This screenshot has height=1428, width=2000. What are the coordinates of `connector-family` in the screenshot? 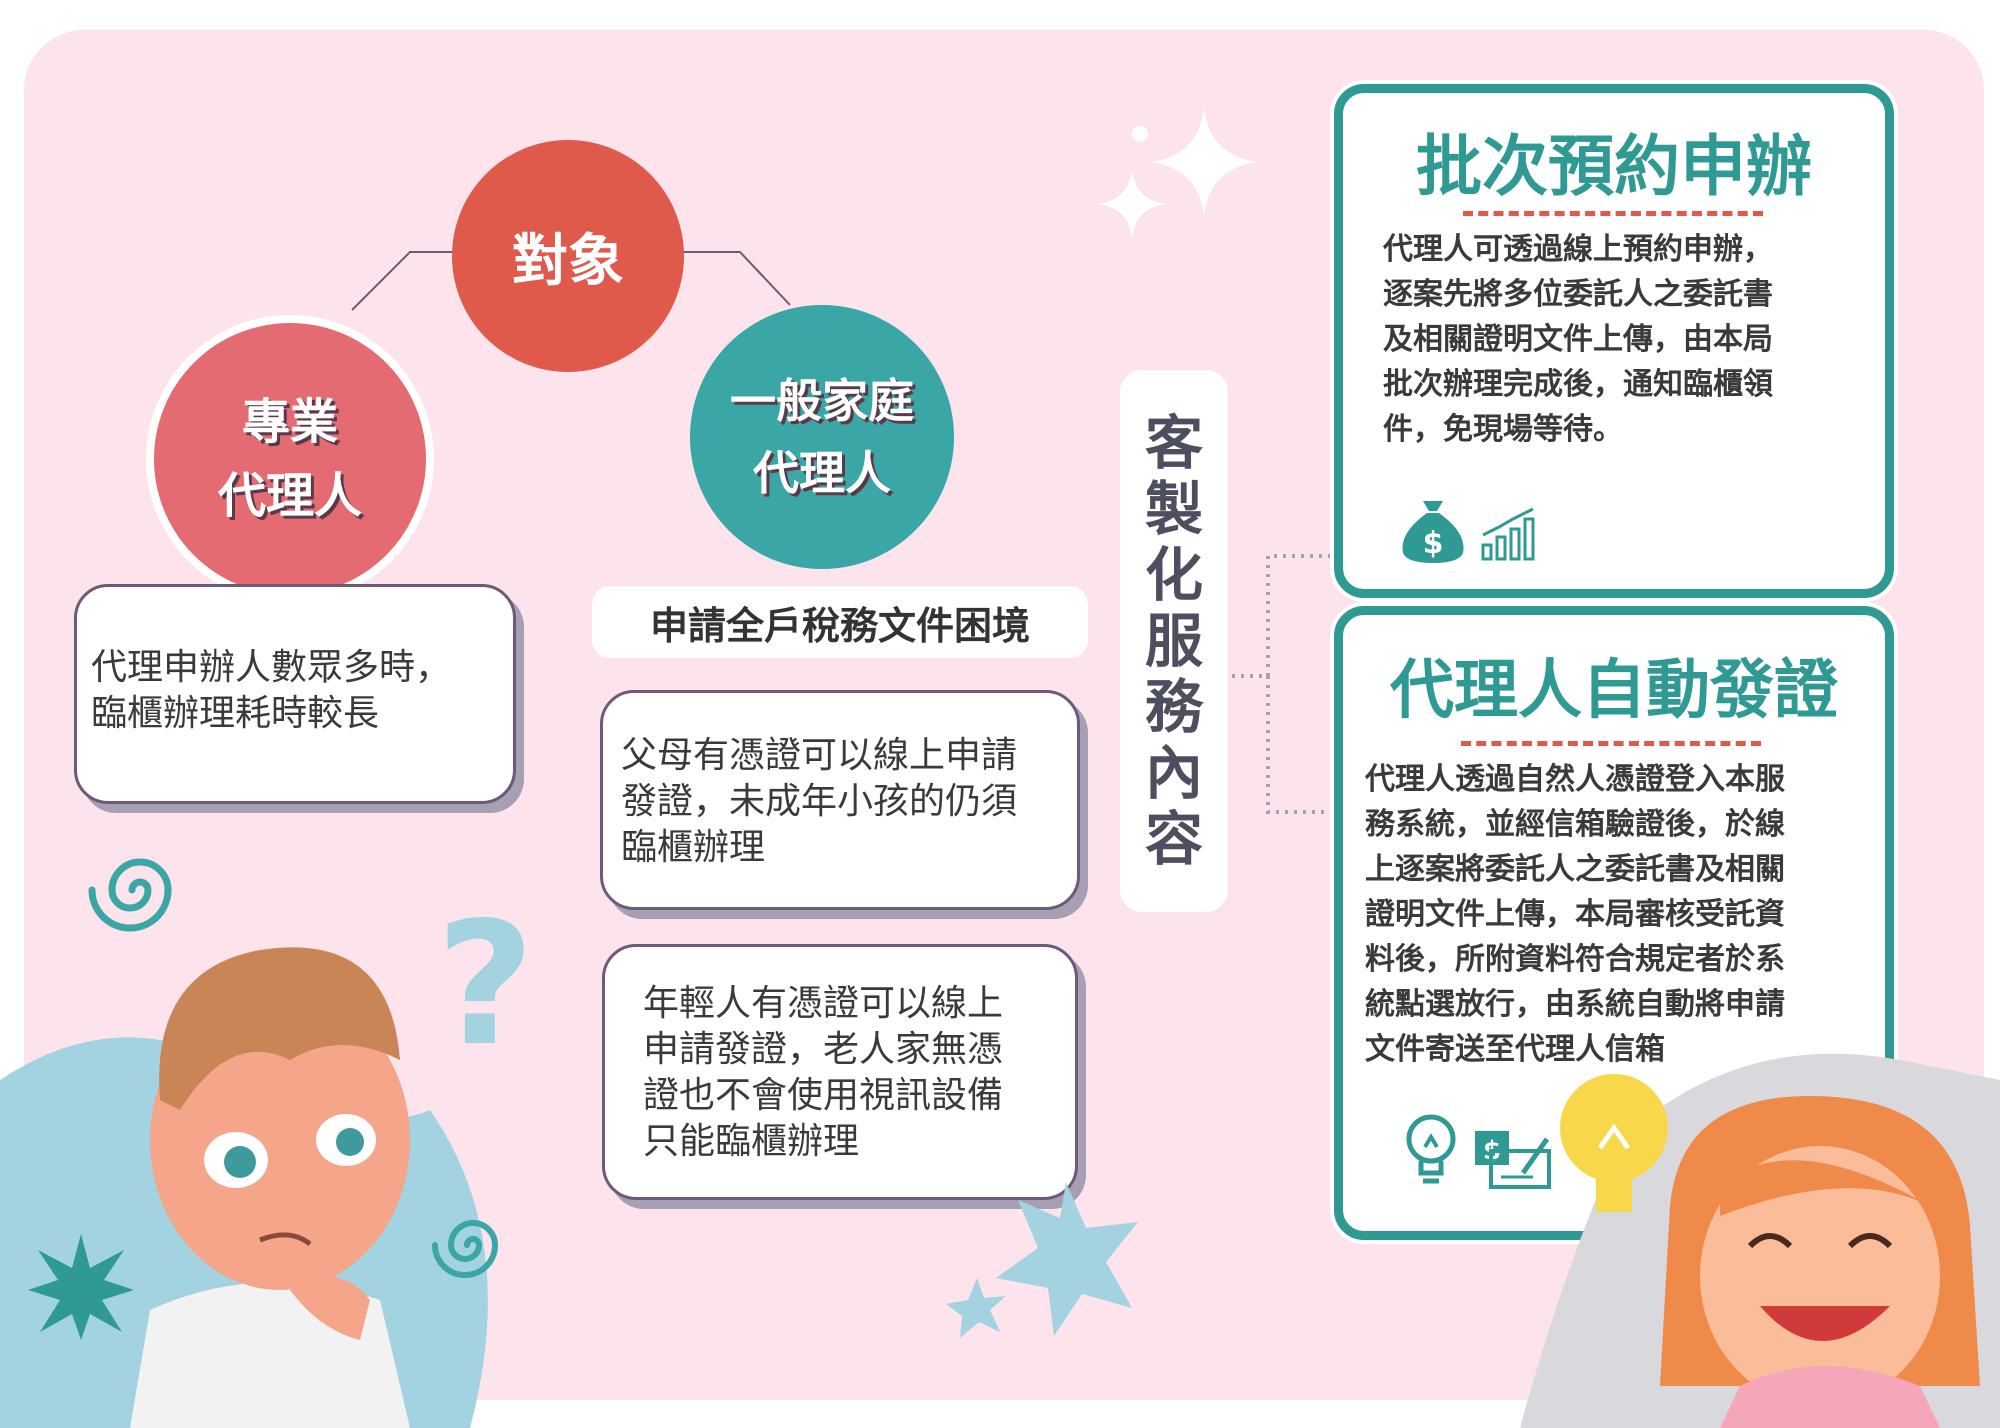 It's located at (735, 278).